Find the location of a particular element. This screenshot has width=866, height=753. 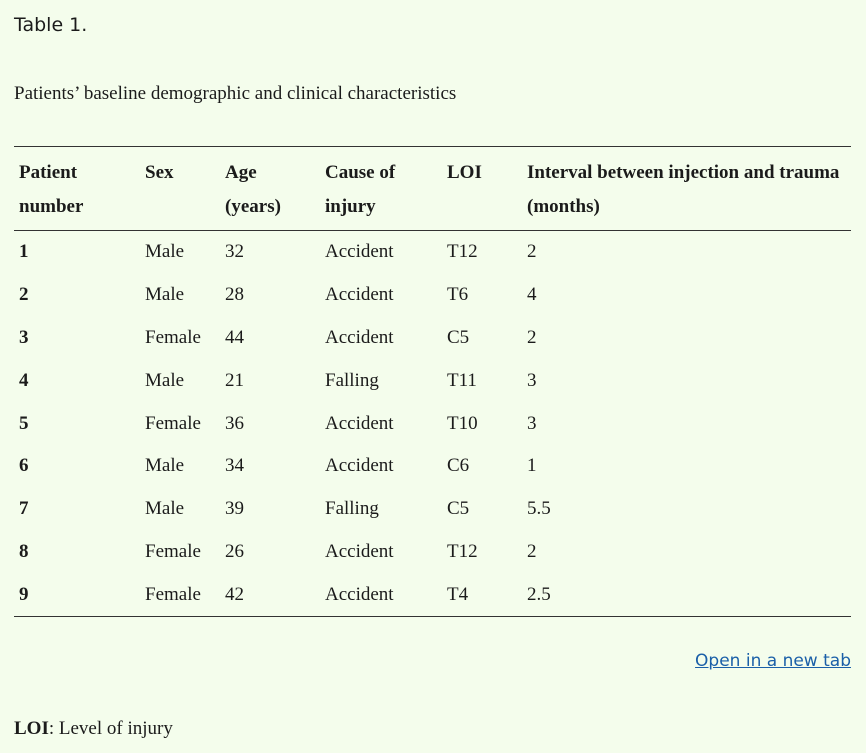

table-row: 9 Female 42 Accident T4 2.5 is located at coordinates (432, 595).